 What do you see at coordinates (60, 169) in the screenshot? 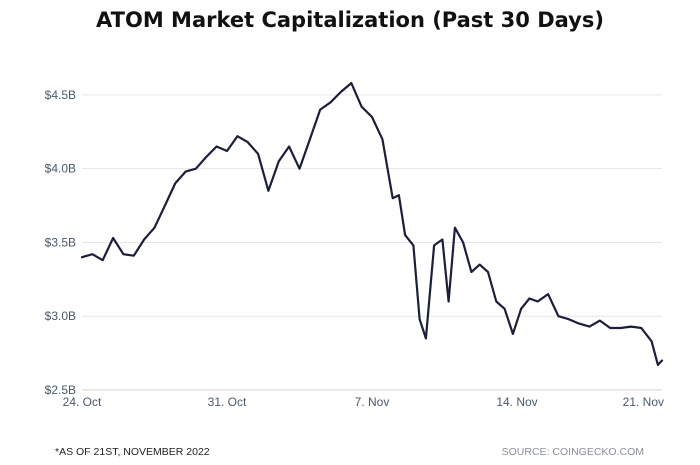
I see `y-tick-label: $4.0B` at bounding box center [60, 169].